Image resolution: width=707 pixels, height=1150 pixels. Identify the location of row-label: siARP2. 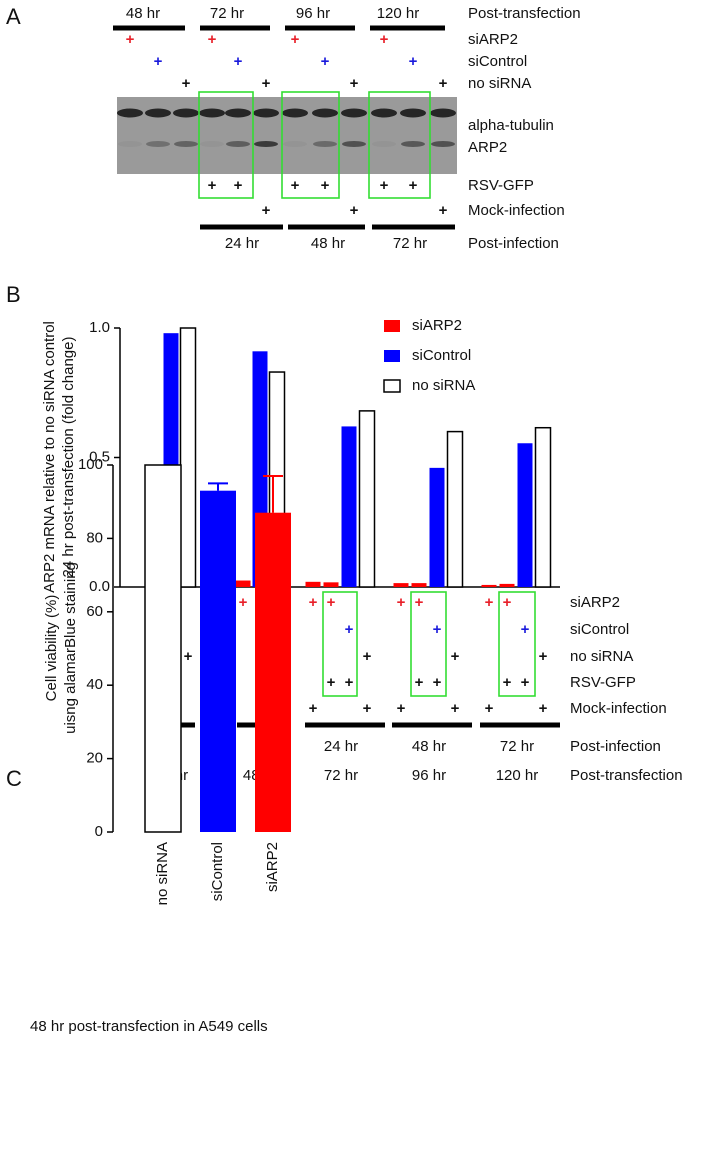
(595, 602).